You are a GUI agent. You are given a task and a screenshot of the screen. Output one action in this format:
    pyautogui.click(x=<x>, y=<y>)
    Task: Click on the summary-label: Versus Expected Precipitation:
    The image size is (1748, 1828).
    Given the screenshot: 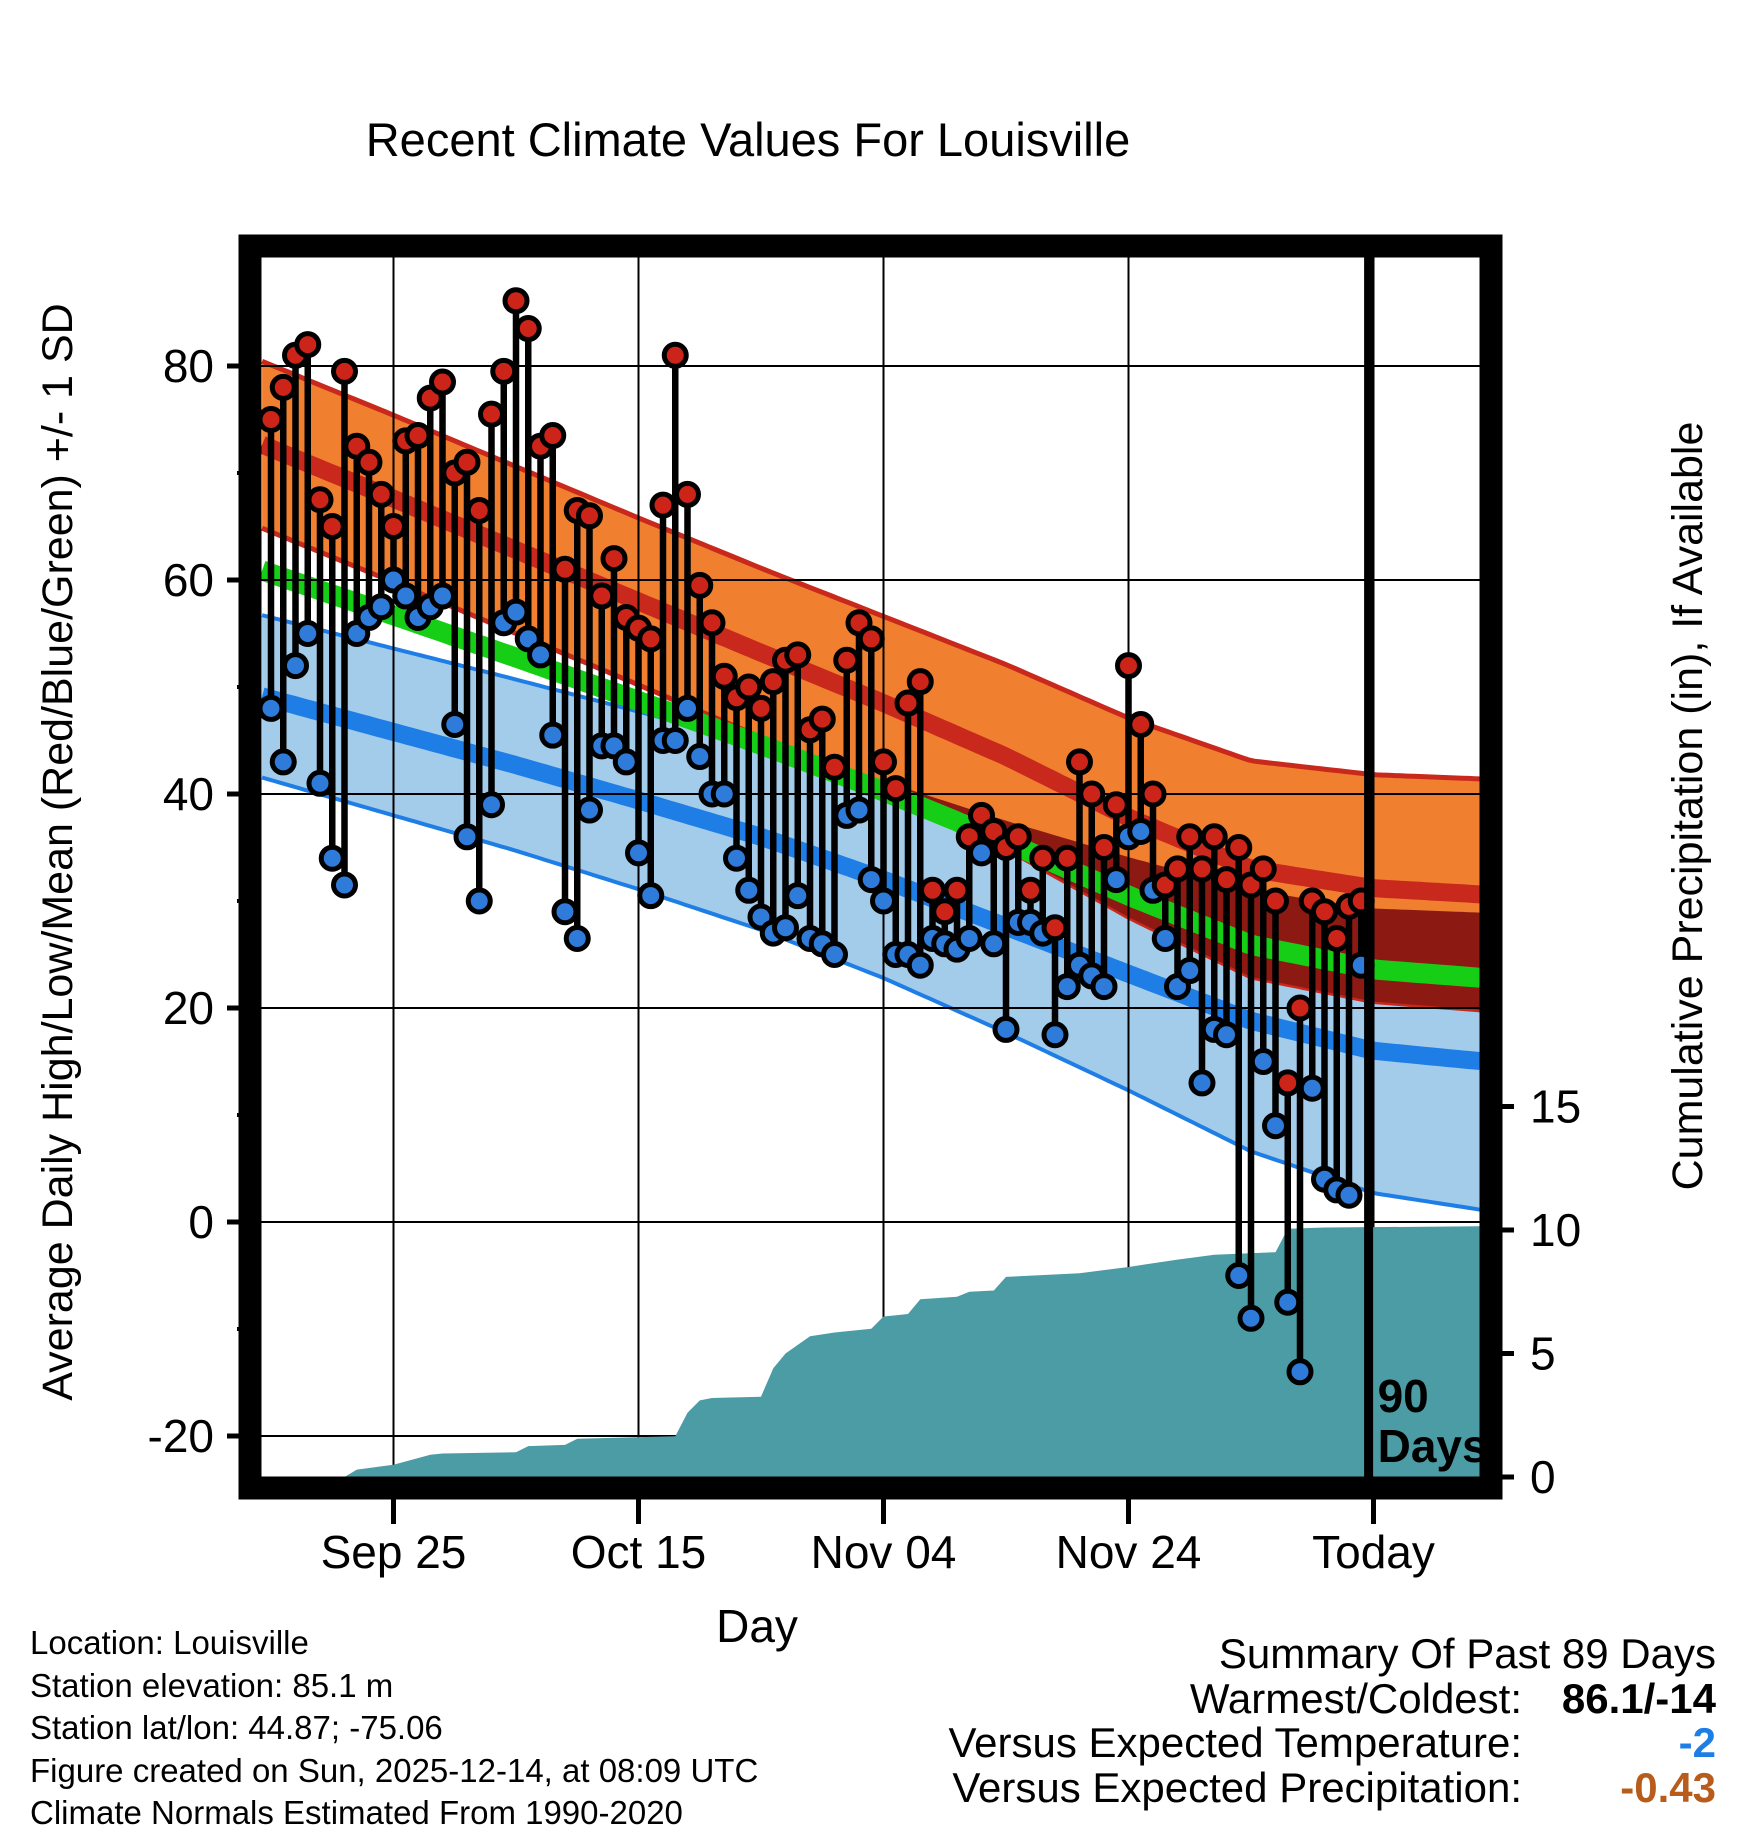 What is the action you would take?
    pyautogui.click(x=1237, y=1787)
    